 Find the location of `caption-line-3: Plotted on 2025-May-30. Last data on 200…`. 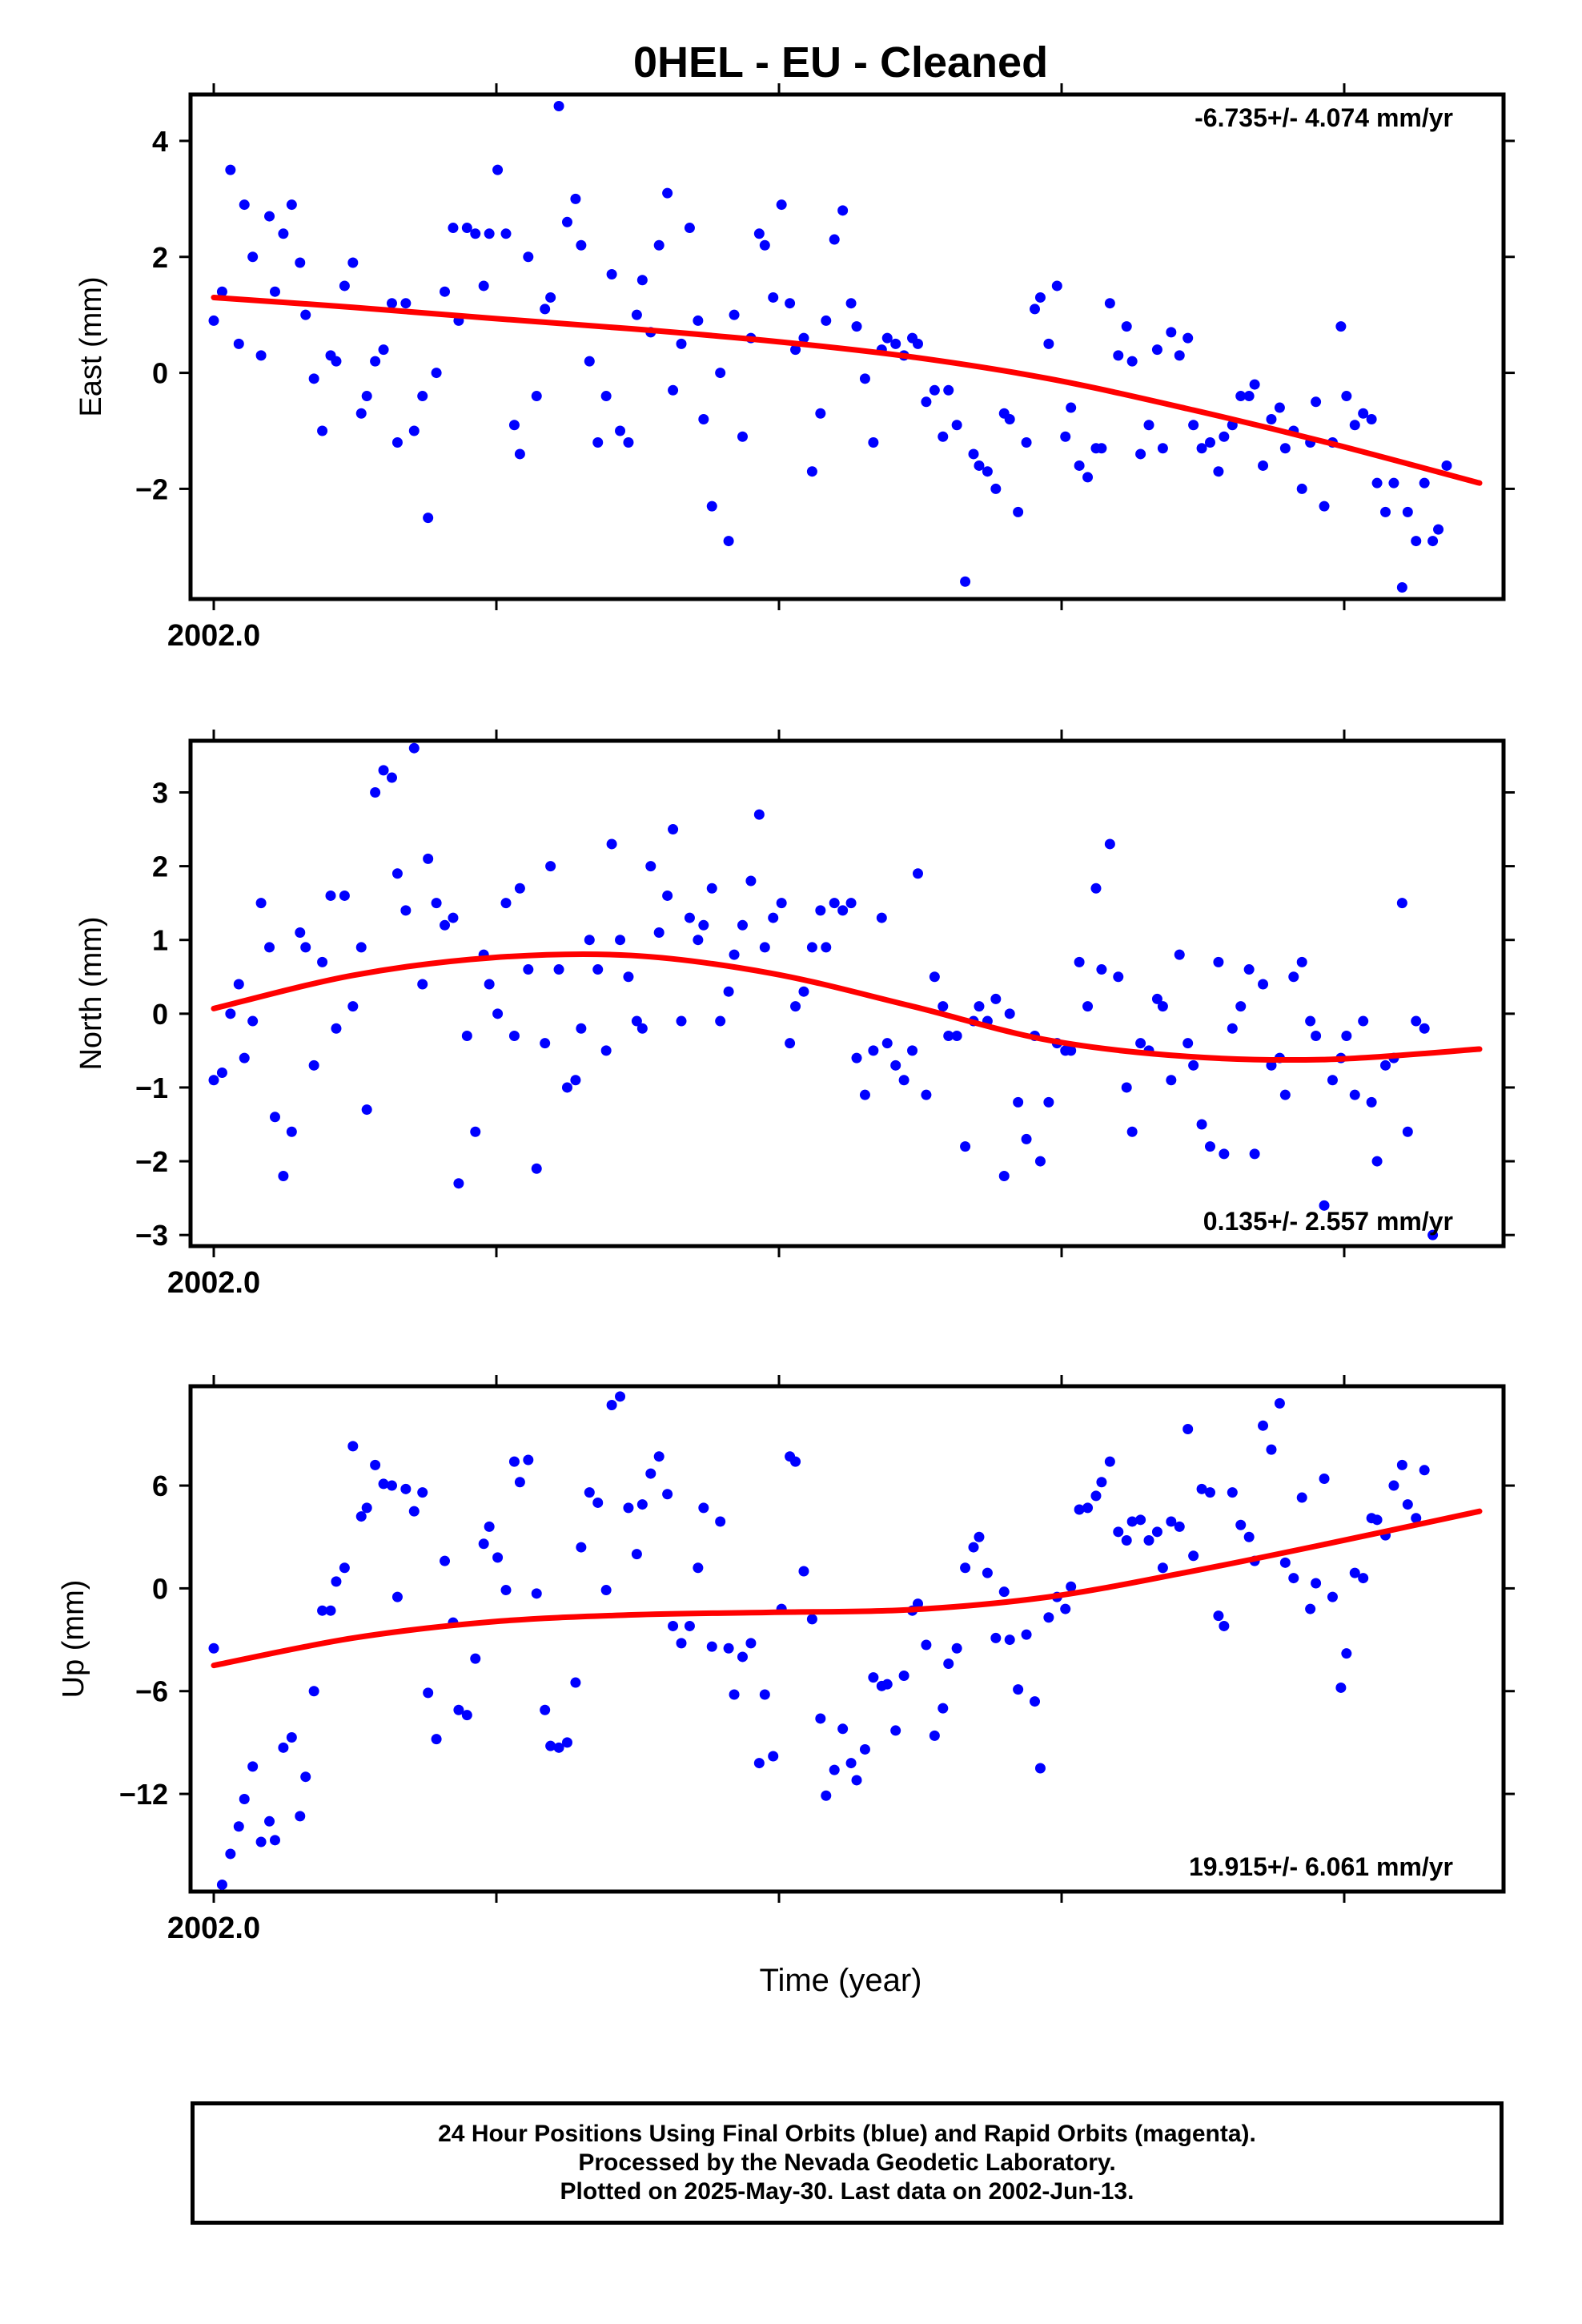

caption-line-3: Plotted on 2025-May-30. Last data on 200… is located at coordinates (847, 2191).